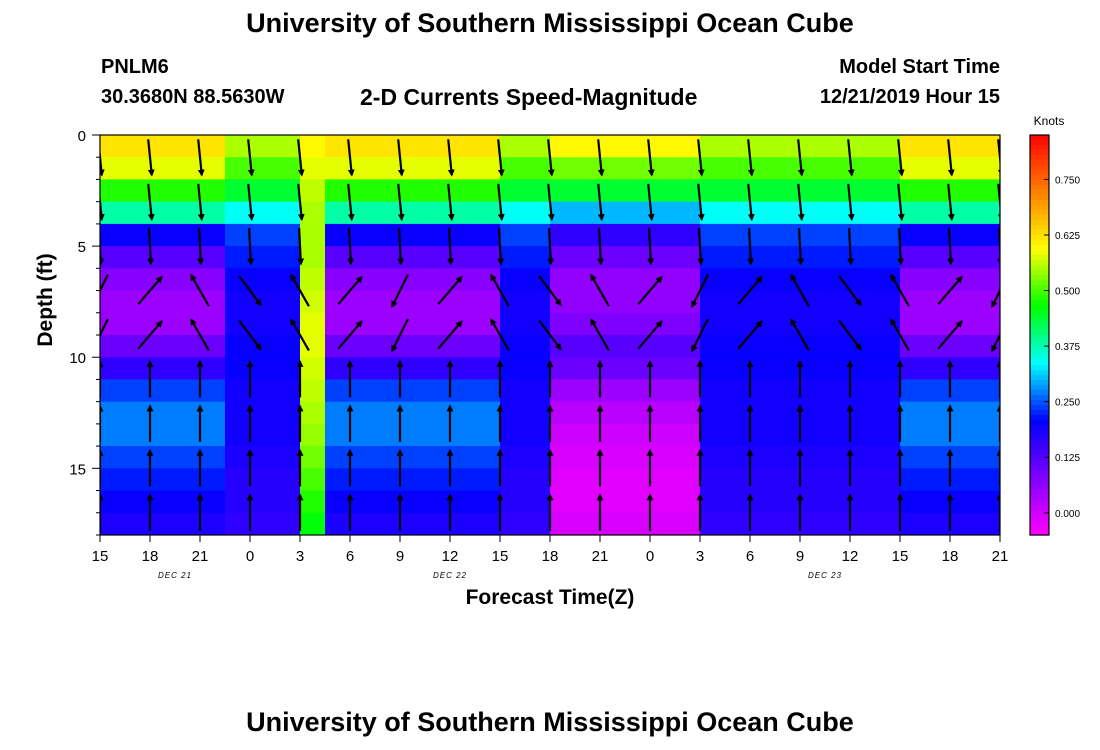  I want to click on y-tick-label: 5, so click(82, 247).